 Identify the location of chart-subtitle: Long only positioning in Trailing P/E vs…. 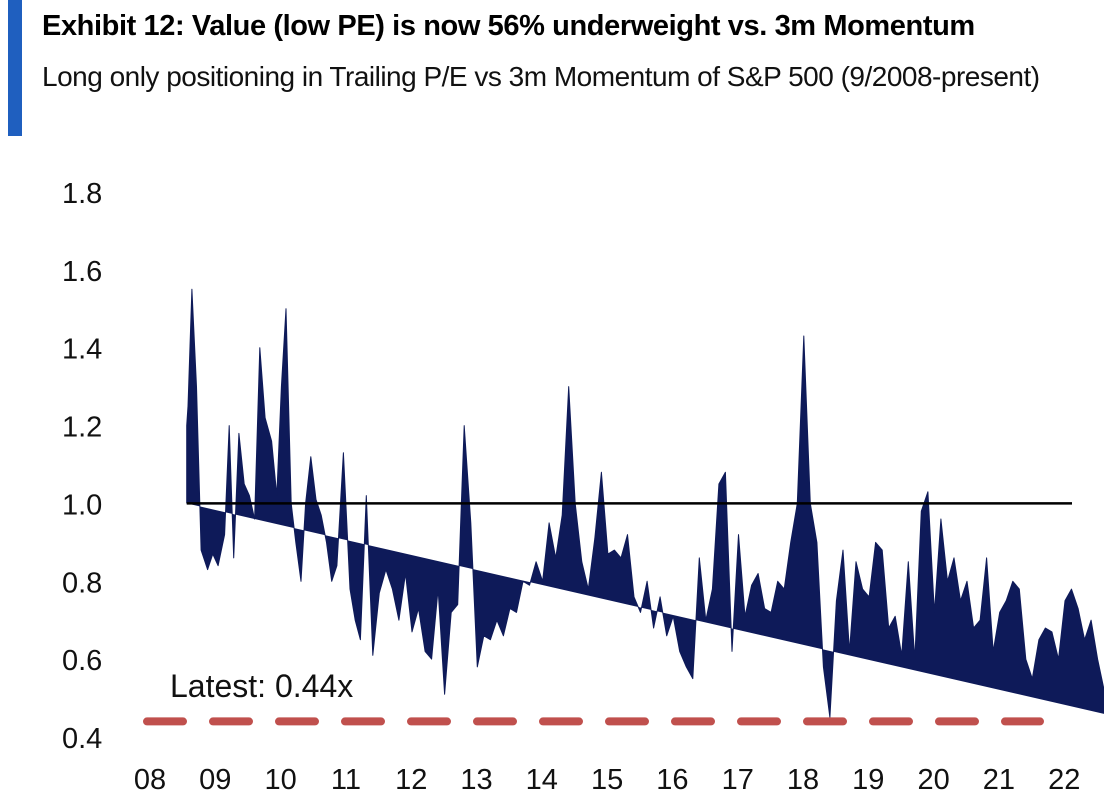
(541, 76).